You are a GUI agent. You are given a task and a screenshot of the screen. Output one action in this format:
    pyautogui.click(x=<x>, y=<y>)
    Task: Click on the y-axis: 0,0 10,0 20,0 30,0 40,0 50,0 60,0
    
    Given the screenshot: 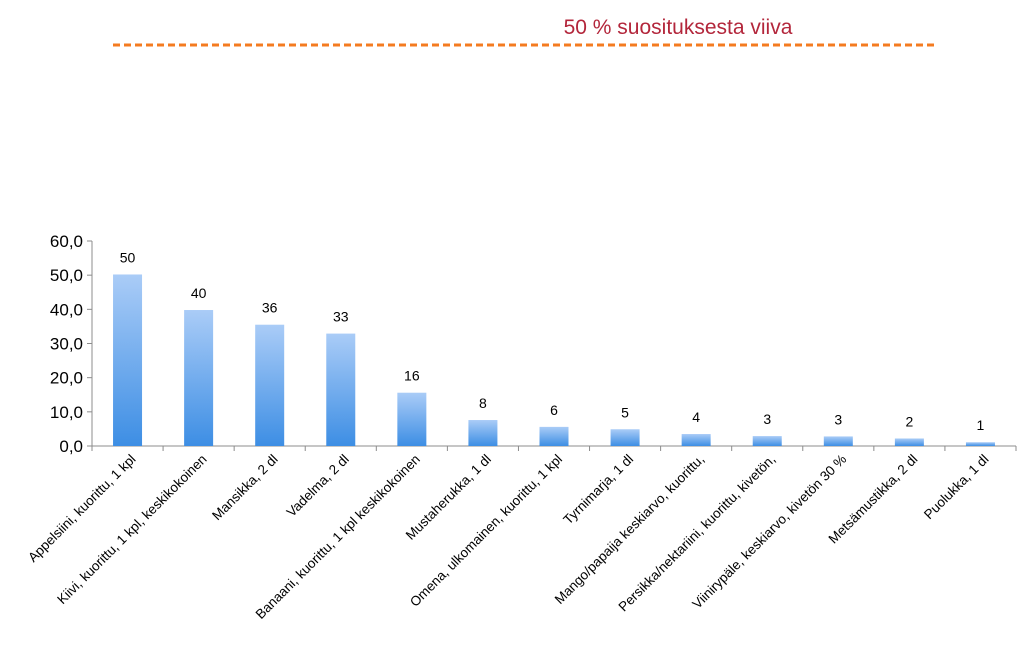 What is the action you would take?
    pyautogui.click(x=71, y=344)
    